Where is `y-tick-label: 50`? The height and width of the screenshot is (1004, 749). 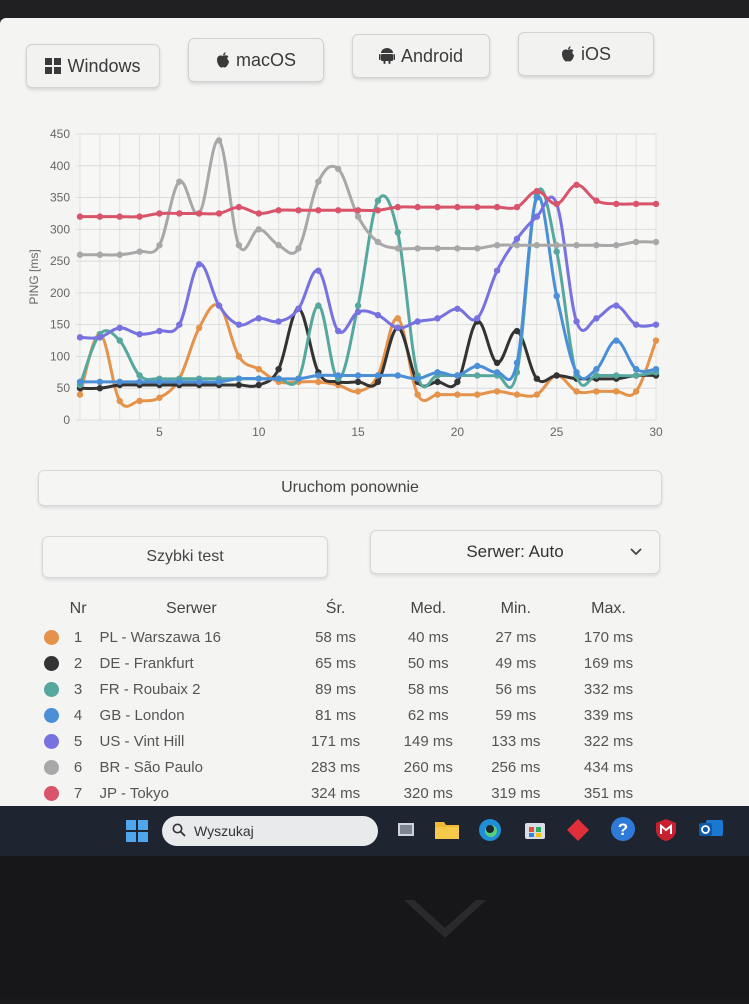 y-tick-label: 50 is located at coordinates (64, 388).